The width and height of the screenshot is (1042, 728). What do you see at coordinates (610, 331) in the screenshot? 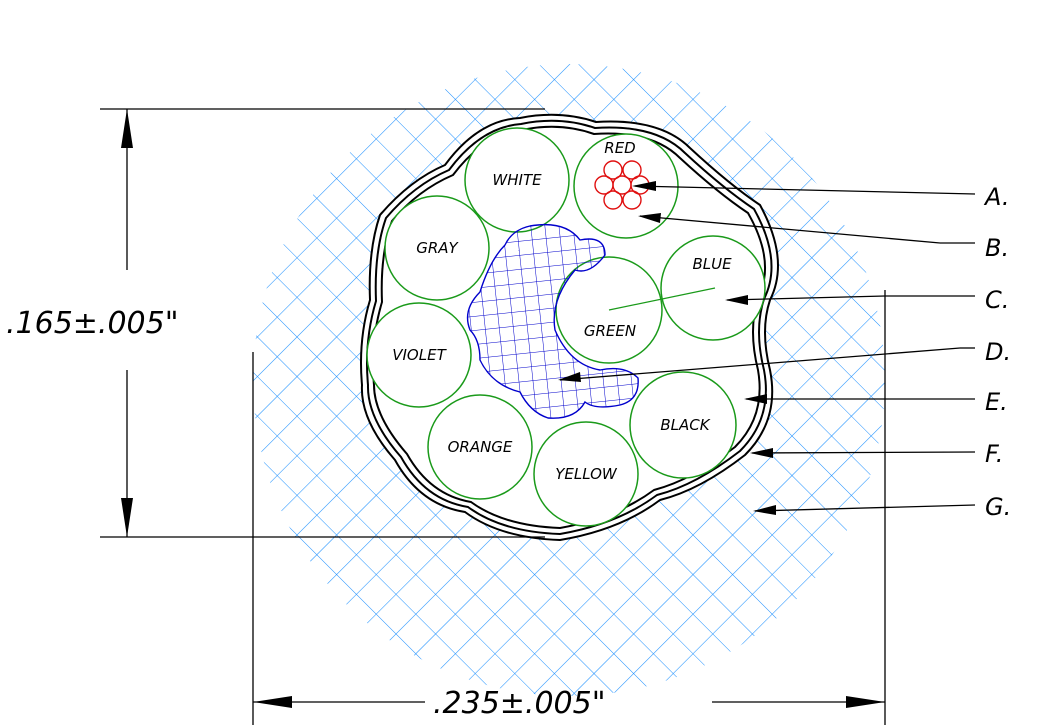
I see `conductor-label-green: GREEN` at bounding box center [610, 331].